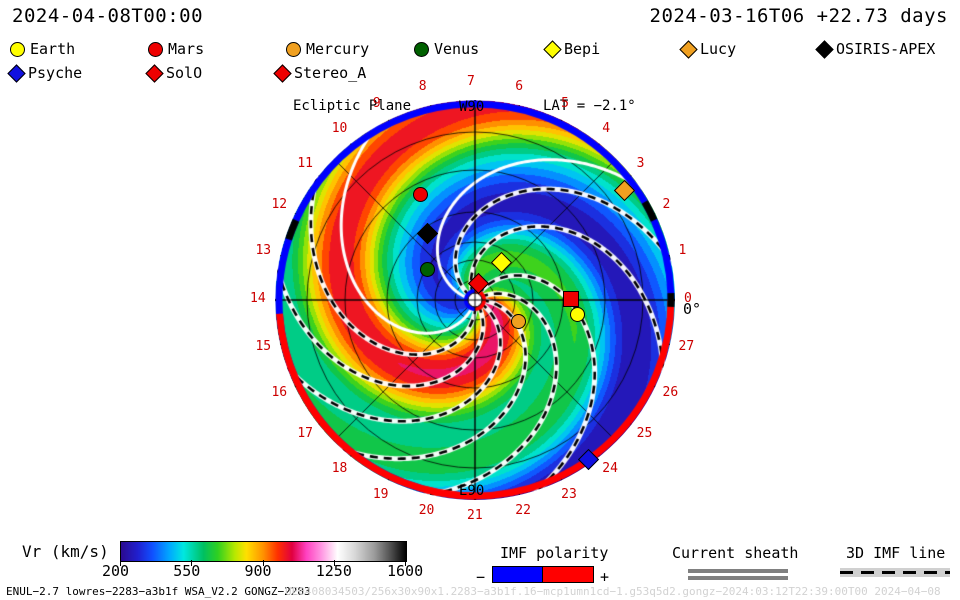  Describe the element at coordinates (518, 321) in the screenshot. I see `marker-mercury` at that location.